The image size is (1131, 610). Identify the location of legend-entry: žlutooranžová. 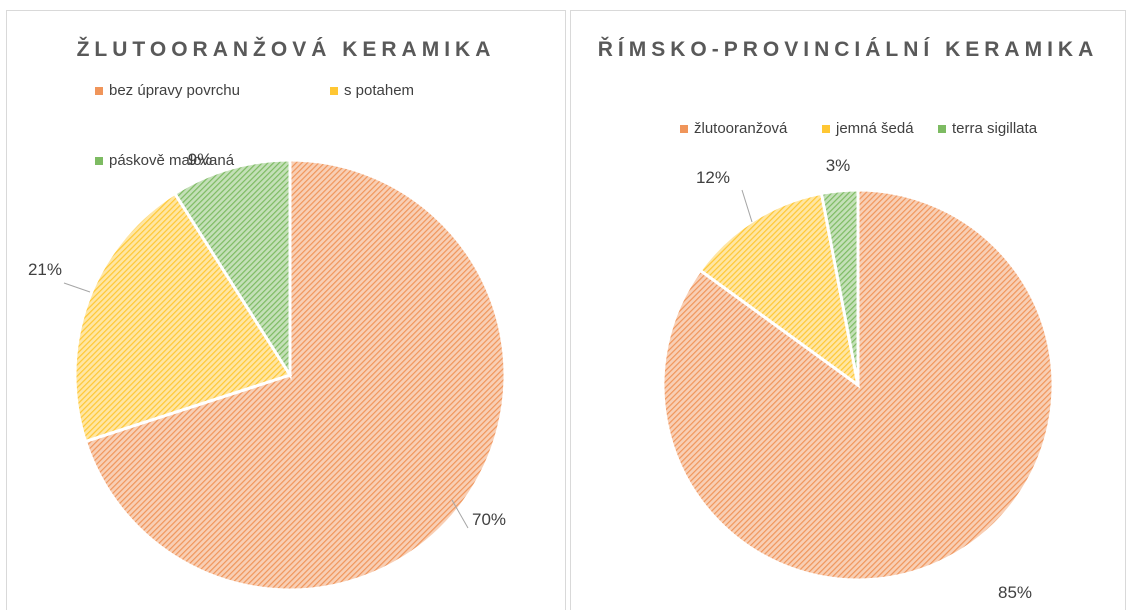
(733, 128).